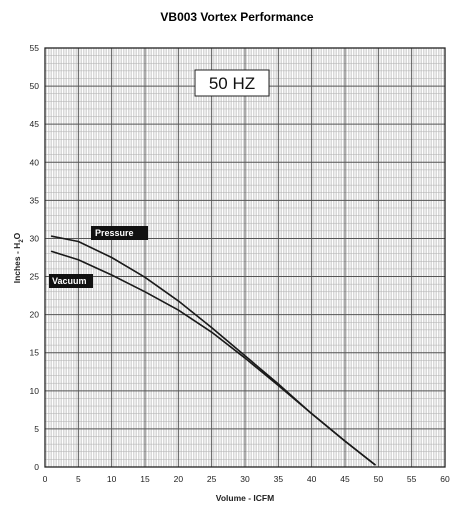 This screenshot has width=461, height=506. Describe the element at coordinates (78, 479) in the screenshot. I see `x-tick-label: 5` at that location.